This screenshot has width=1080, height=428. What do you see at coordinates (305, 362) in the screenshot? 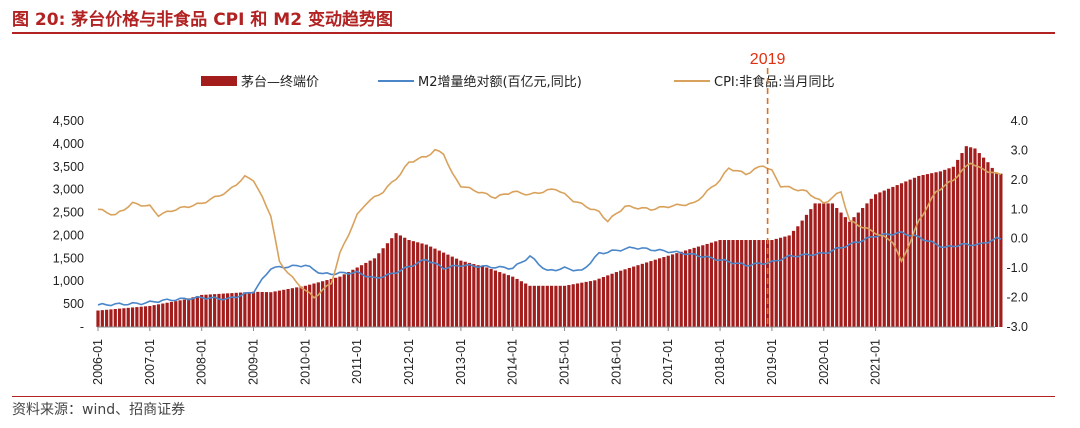
I see `x-tick-label: 2010-01` at bounding box center [305, 362].